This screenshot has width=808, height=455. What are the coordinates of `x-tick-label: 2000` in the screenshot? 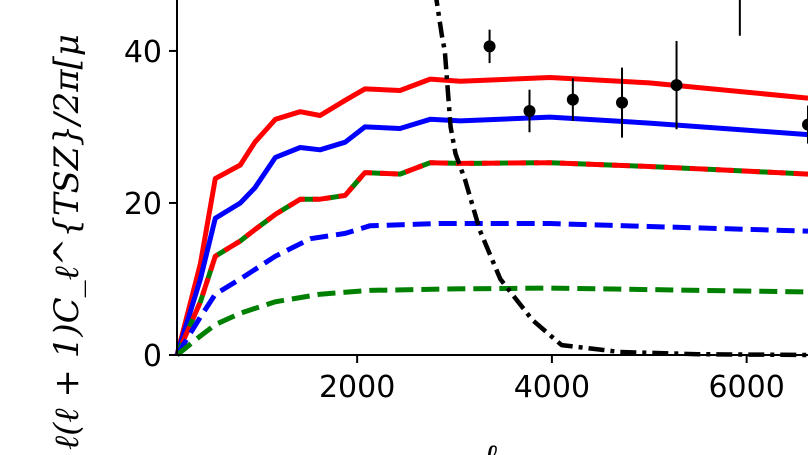 It's located at (357, 387).